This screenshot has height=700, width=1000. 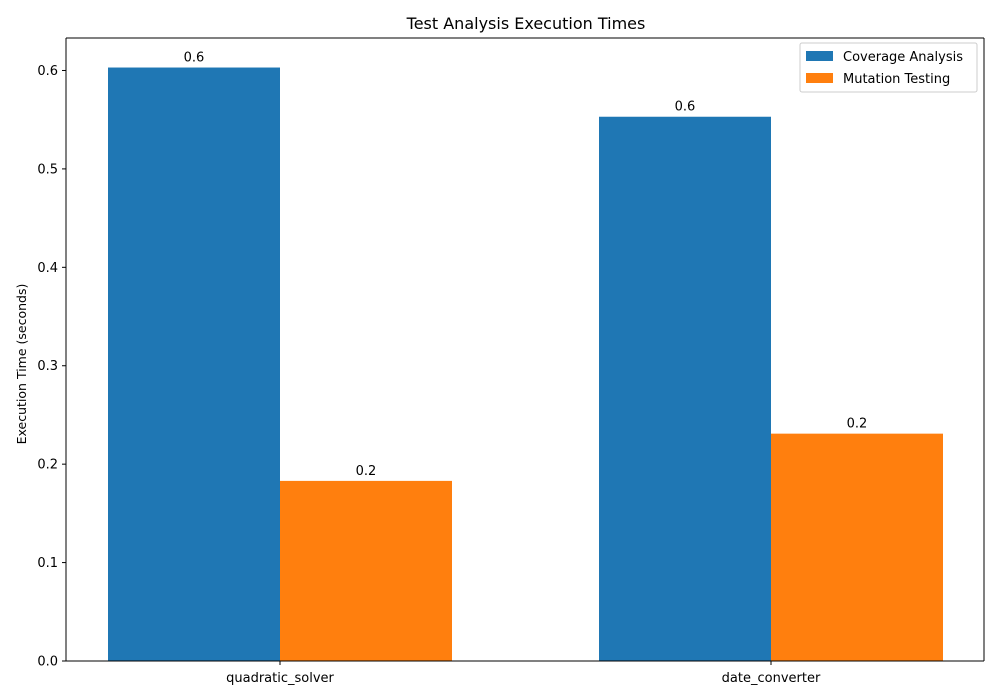 What do you see at coordinates (47, 169) in the screenshot?
I see `y-tick-label: 0.5` at bounding box center [47, 169].